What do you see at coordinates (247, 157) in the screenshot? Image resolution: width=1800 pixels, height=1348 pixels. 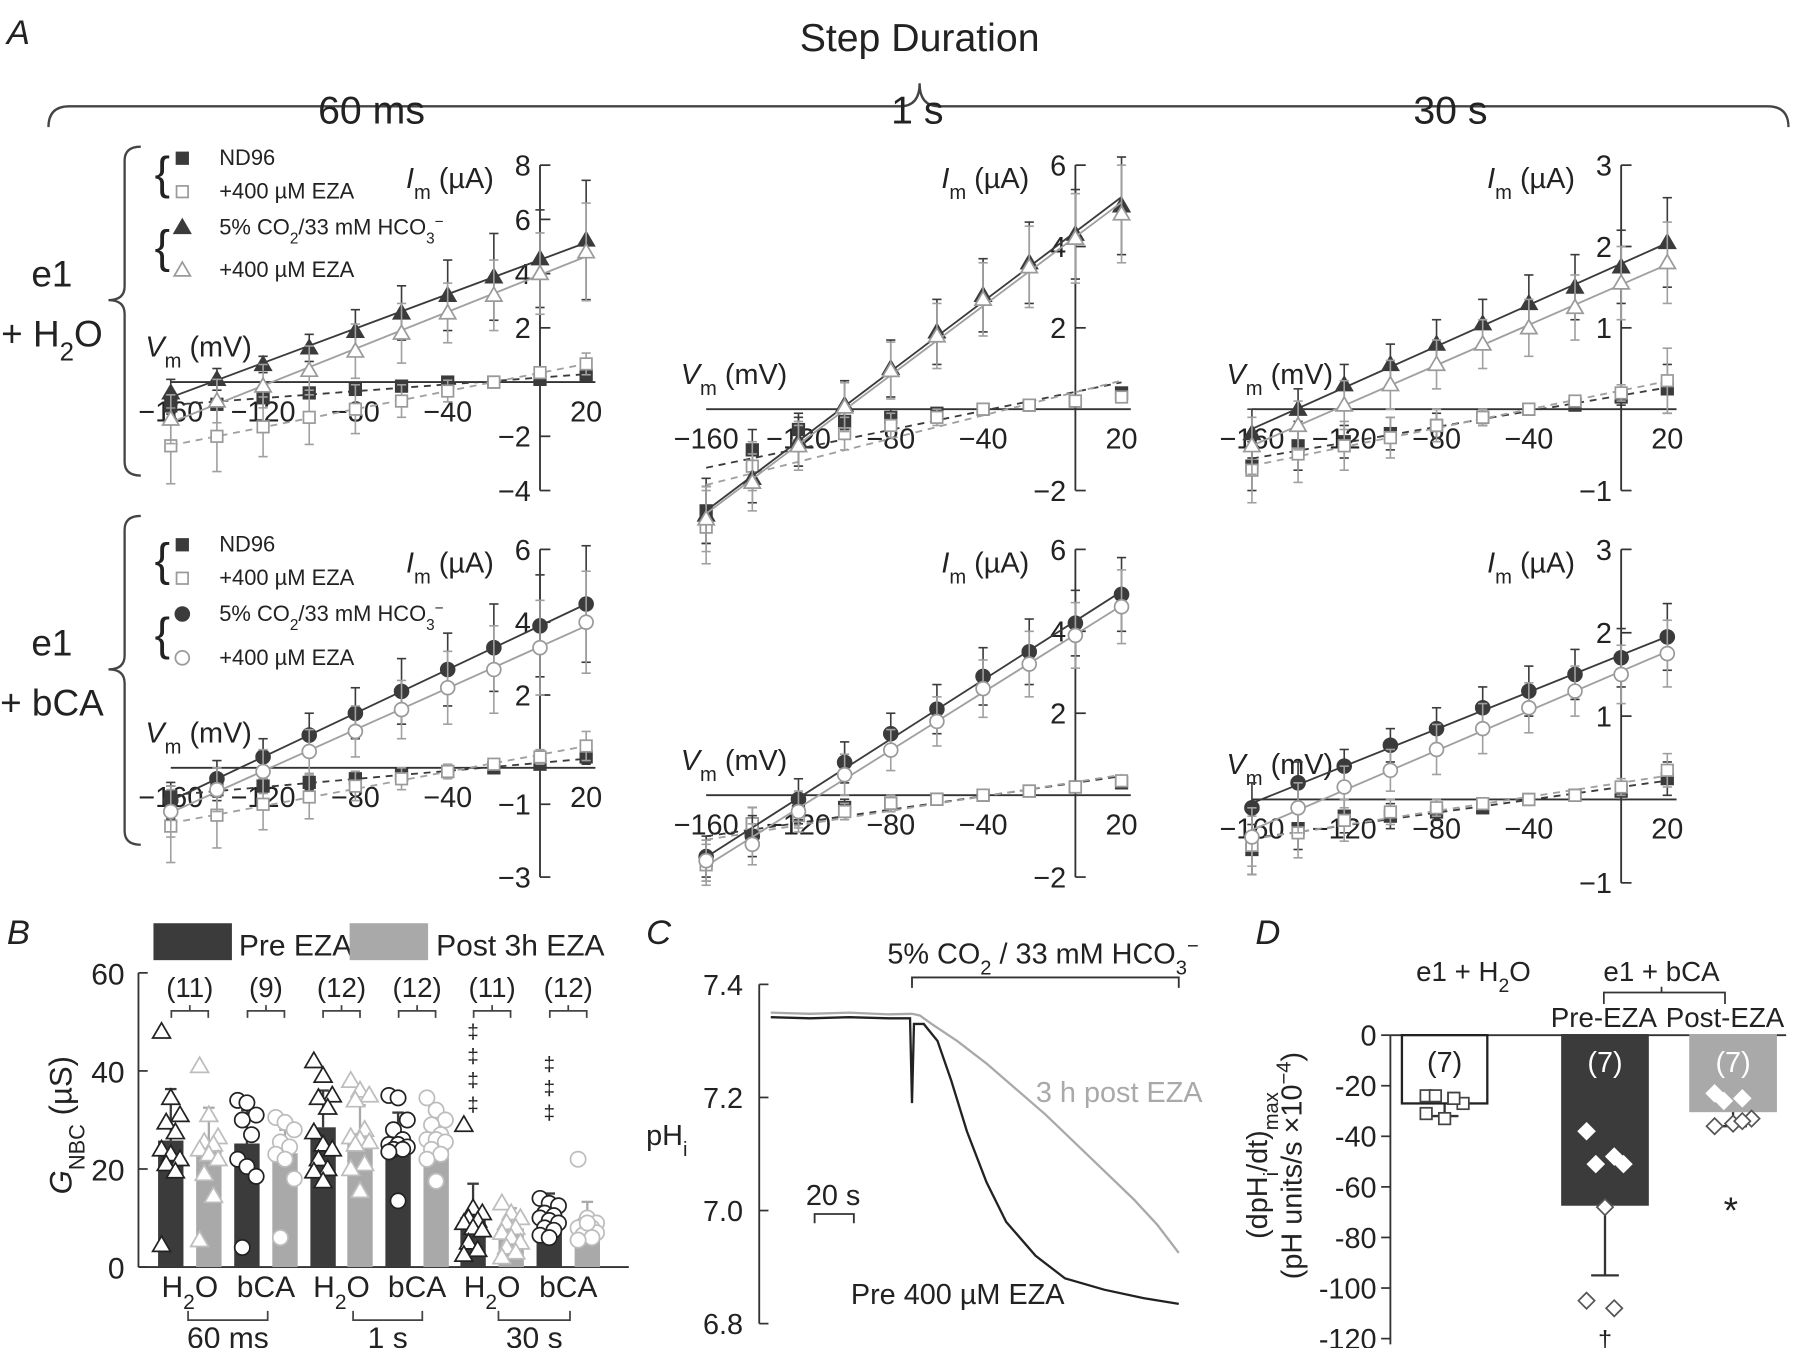 I see `legend-label-part: ND96` at bounding box center [247, 157].